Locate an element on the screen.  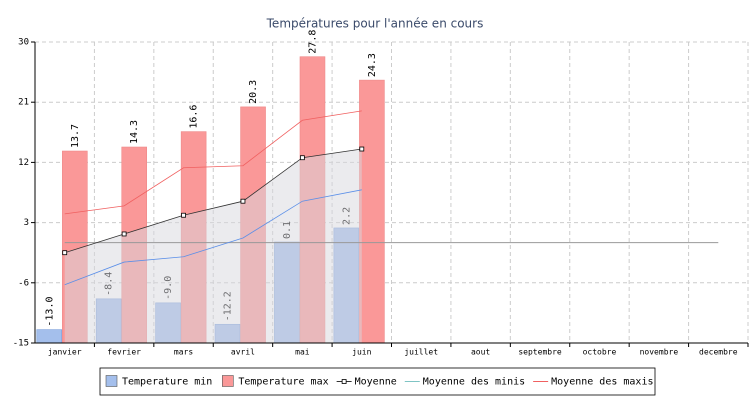
legend-label: Temperature min is located at coordinates (167, 382).